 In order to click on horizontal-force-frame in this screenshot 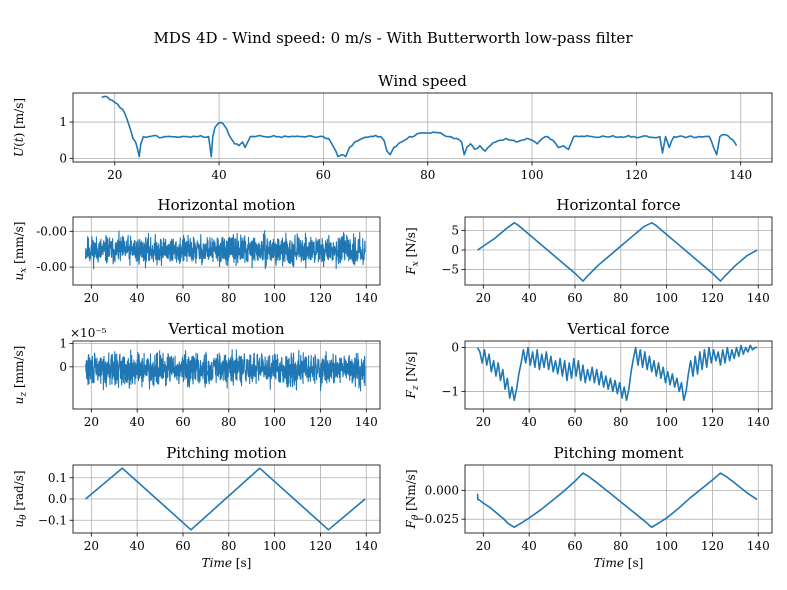, I will do `click(618, 251)`.